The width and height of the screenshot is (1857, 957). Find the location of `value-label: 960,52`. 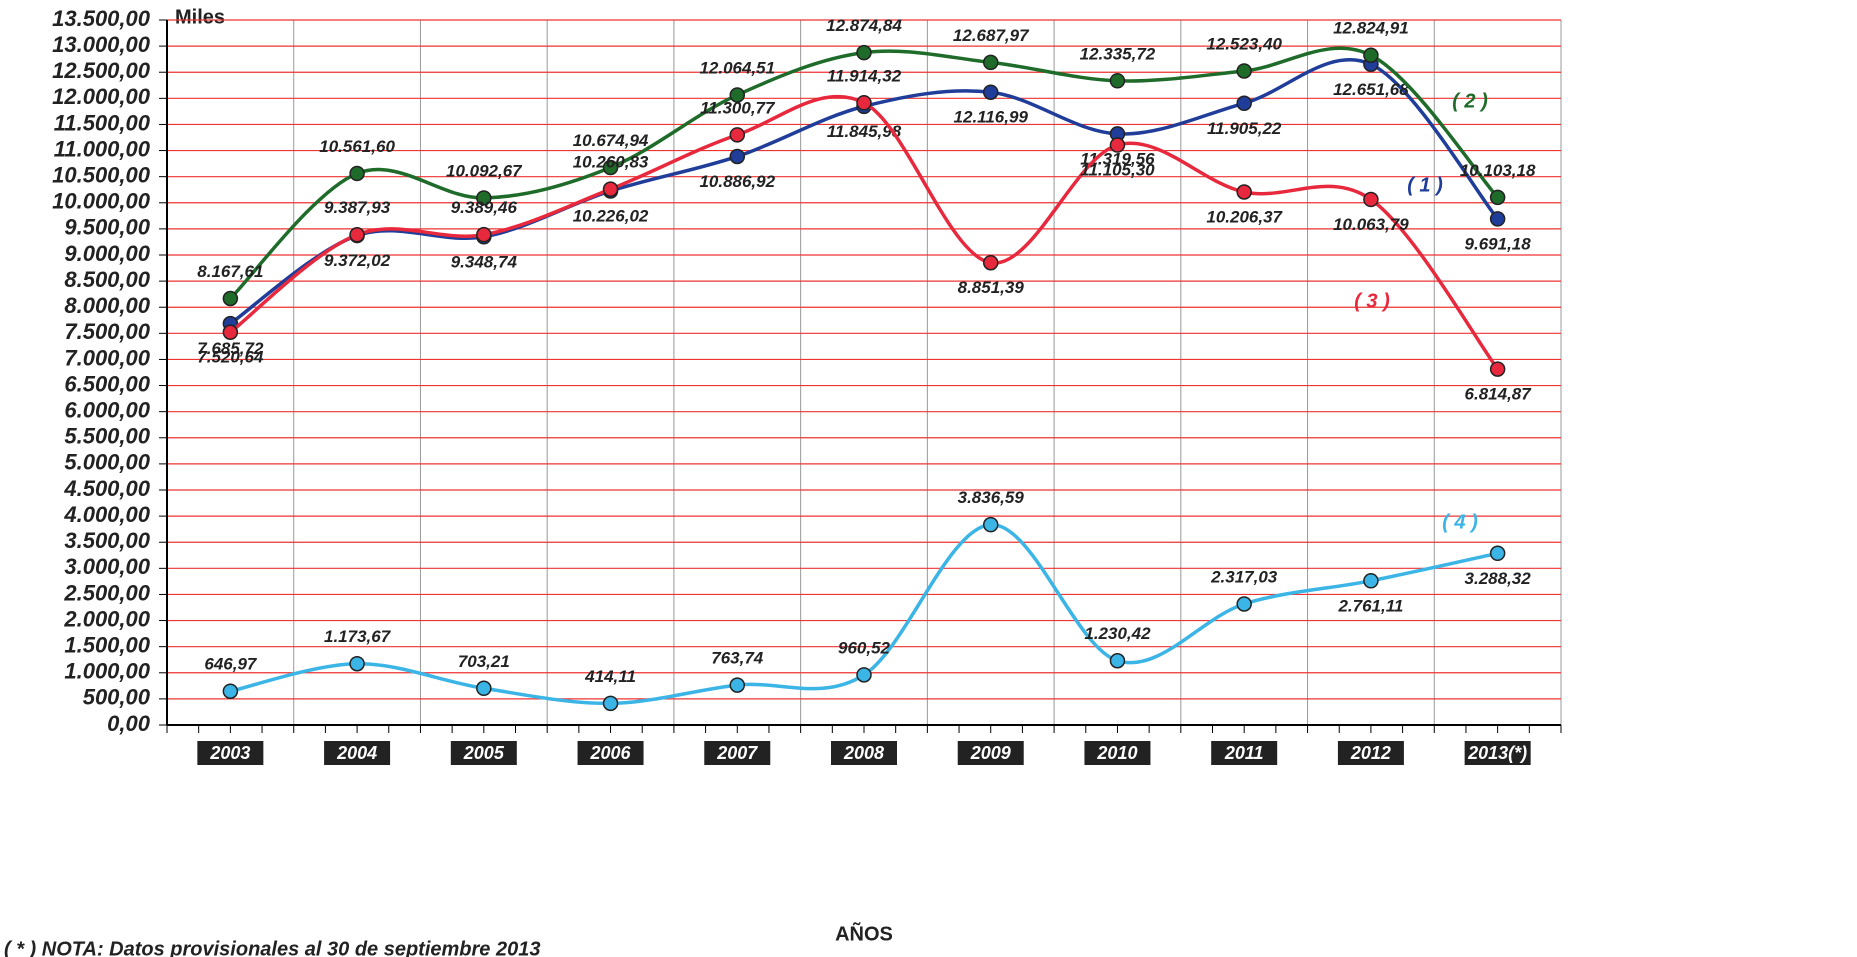

value-label: 960,52 is located at coordinates (864, 647).